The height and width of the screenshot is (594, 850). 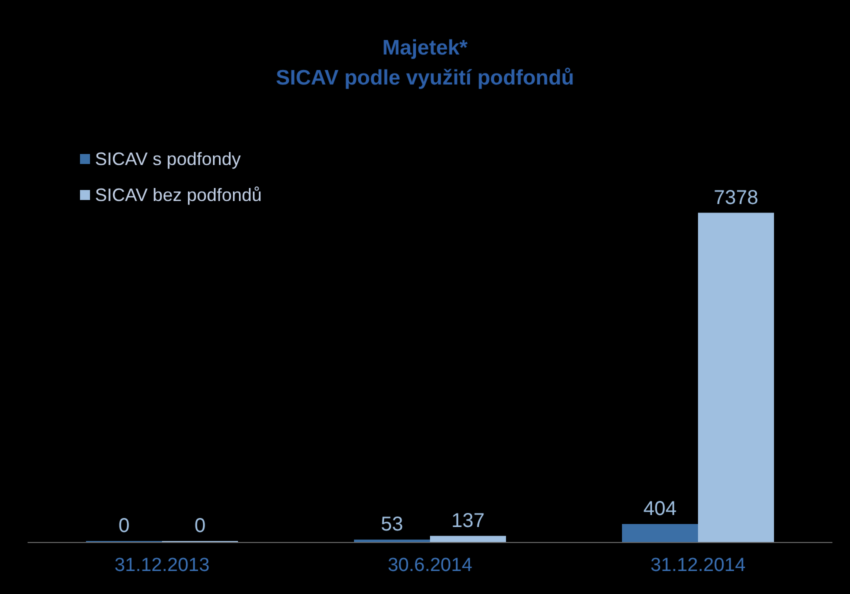 I want to click on x-tick-label: 30.6.2014, so click(x=430, y=565).